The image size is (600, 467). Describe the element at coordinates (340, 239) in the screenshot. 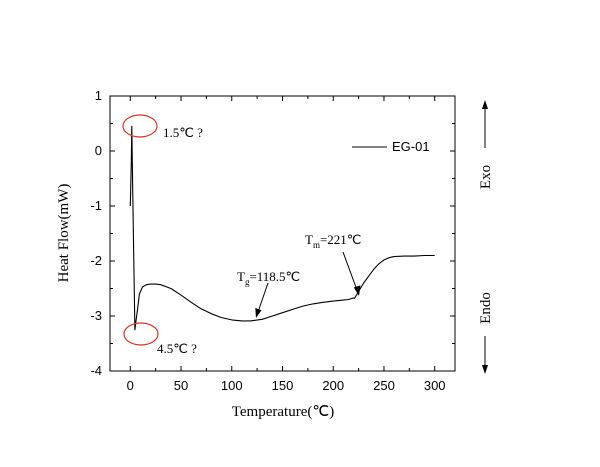

I see `annotation-tm-value: =221℃` at that location.